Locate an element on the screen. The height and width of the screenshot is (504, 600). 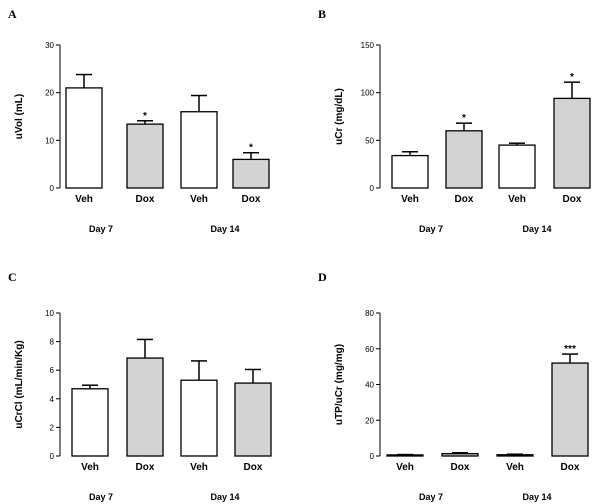
panel-letter-c: C is located at coordinates (12, 277).